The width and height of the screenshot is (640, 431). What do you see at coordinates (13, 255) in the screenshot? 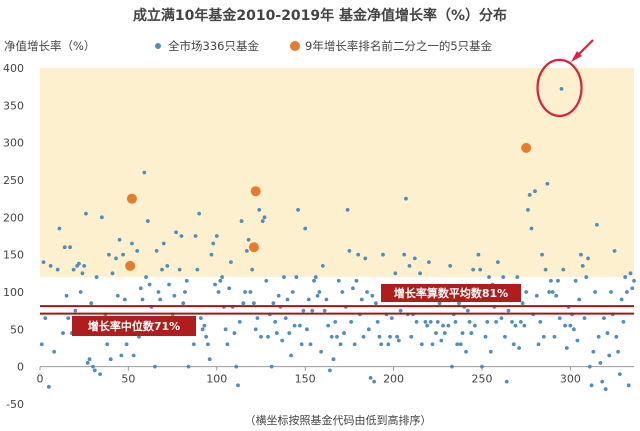
I see `y-tick-label: 150` at bounding box center [13, 255].